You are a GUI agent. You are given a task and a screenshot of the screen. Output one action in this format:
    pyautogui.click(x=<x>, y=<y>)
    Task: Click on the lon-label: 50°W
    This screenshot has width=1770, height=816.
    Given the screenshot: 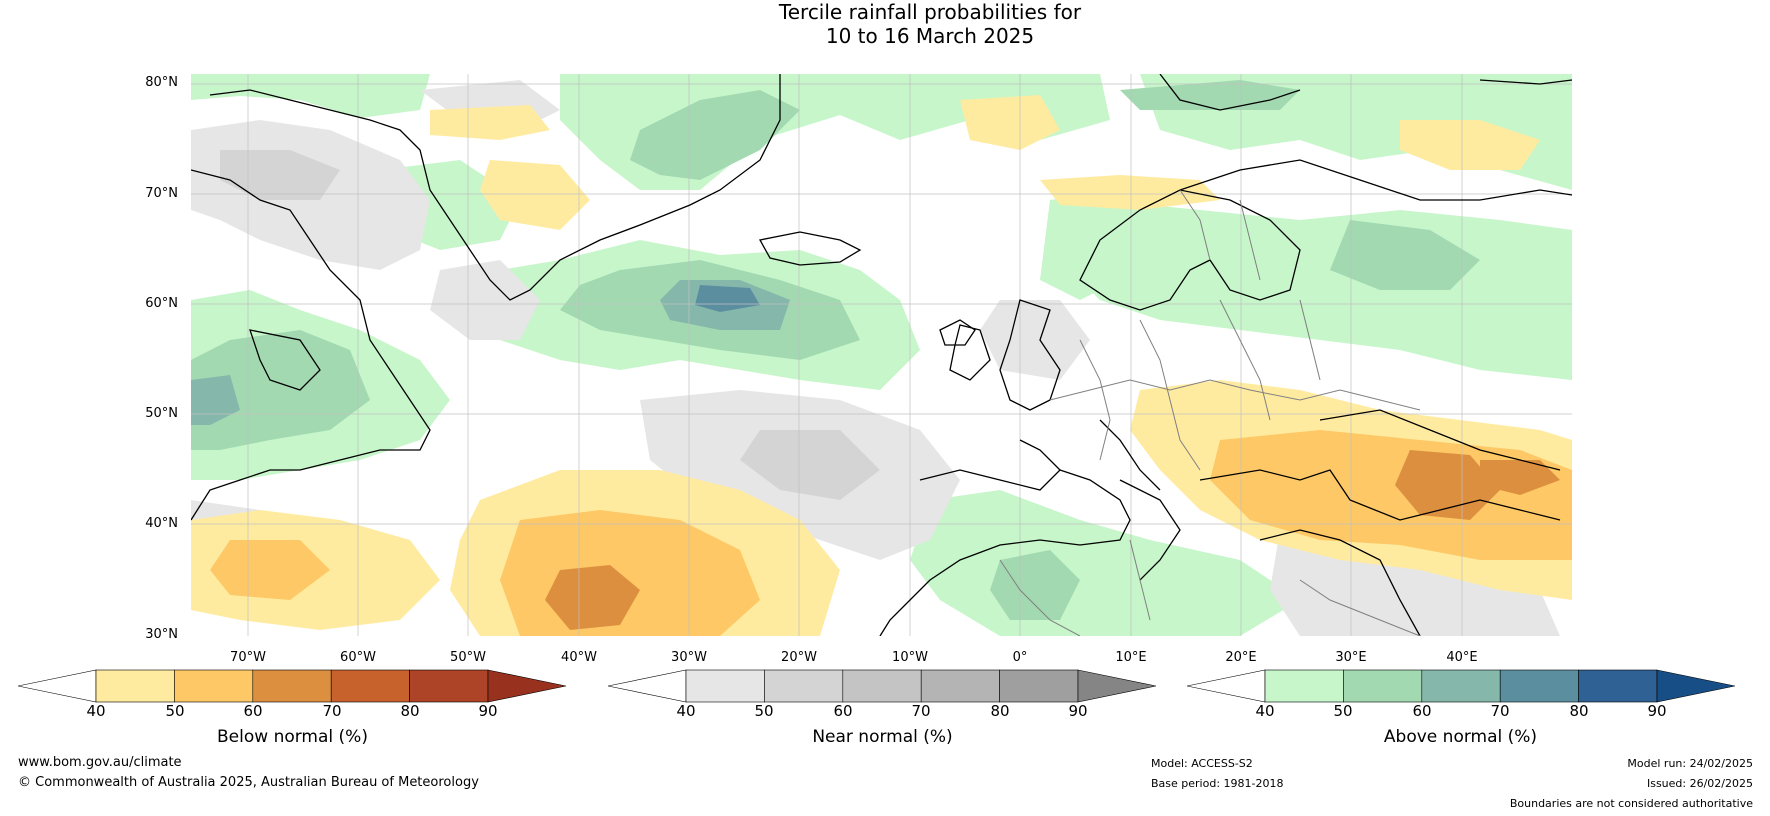 What is the action you would take?
    pyautogui.click(x=468, y=657)
    